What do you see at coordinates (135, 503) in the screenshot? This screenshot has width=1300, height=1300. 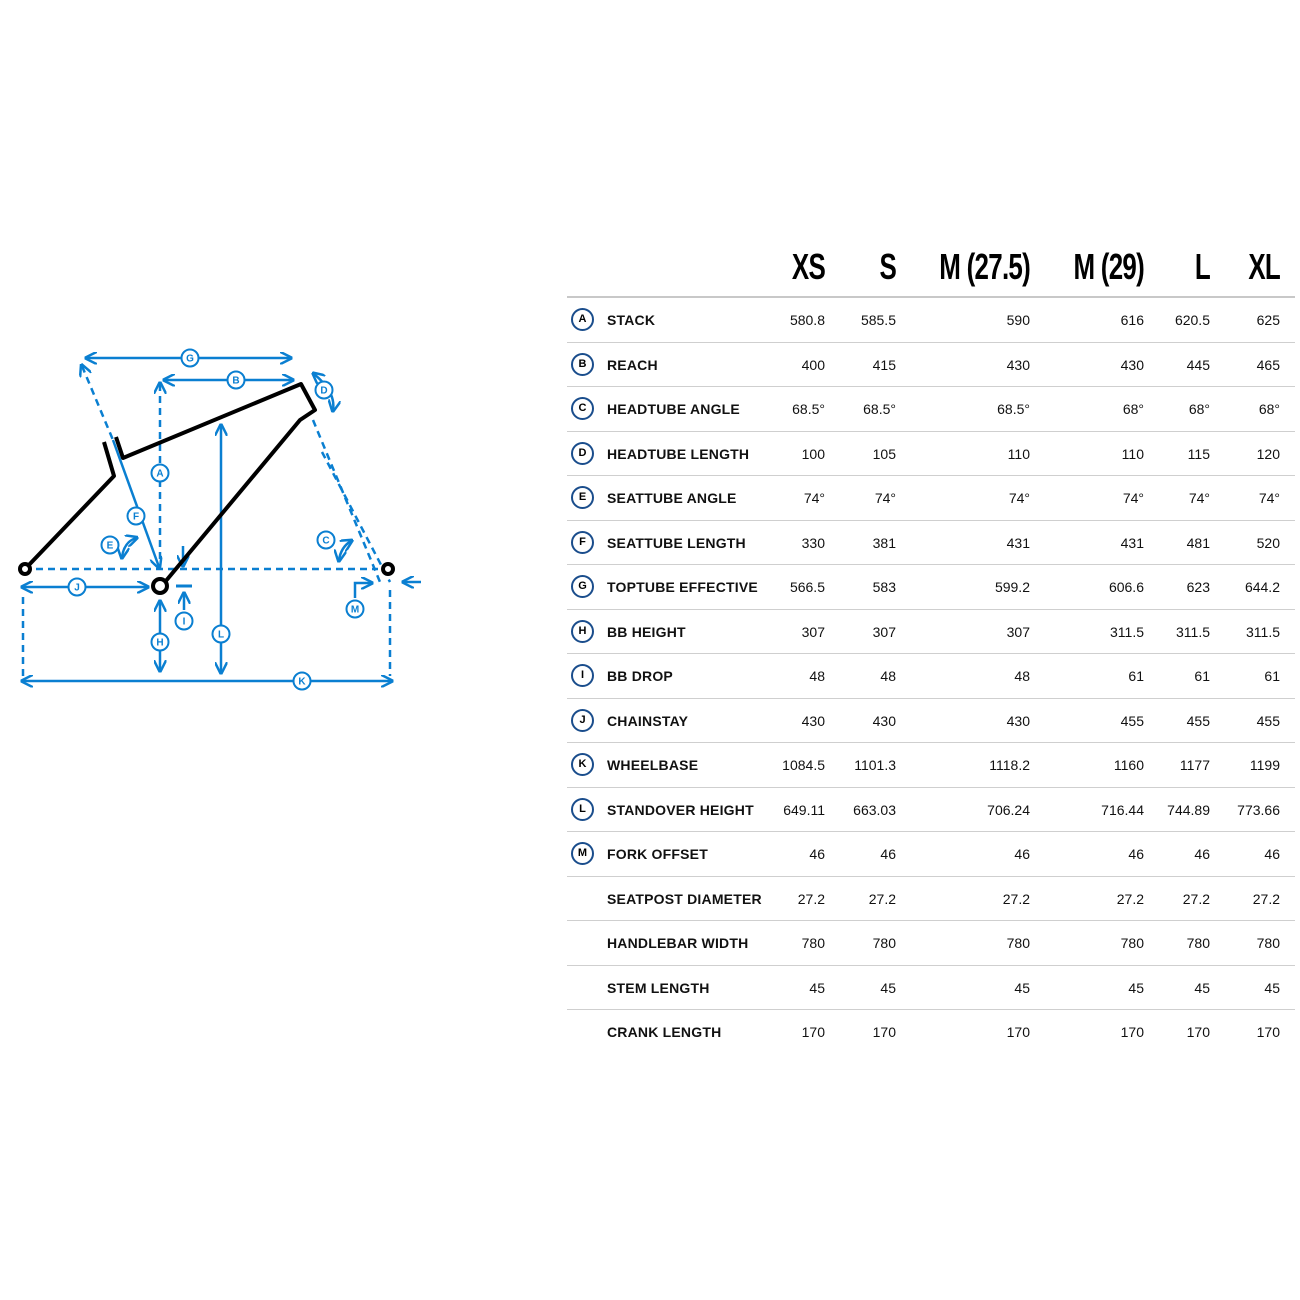 I see `dim-f-line` at bounding box center [135, 503].